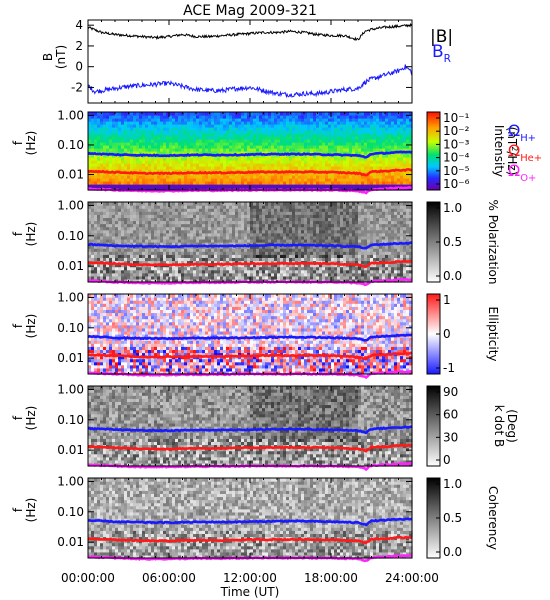  What do you see at coordinates (70, 175) in the screenshot?
I see `y-tick-label: 0.01` at bounding box center [70, 175].